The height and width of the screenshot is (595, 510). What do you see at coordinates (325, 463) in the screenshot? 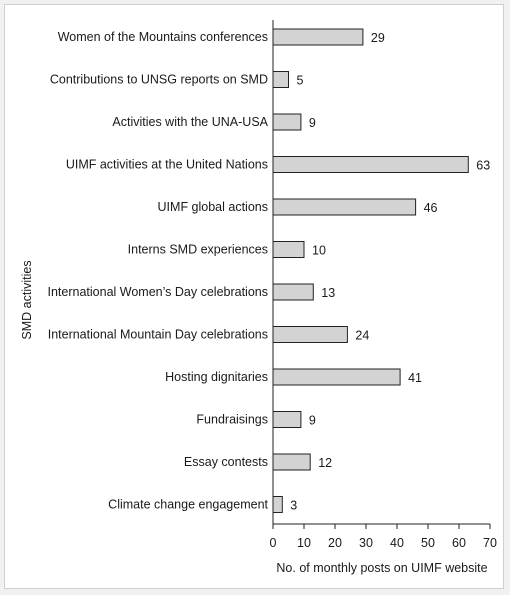
I see `data-label: 12` at bounding box center [325, 463].